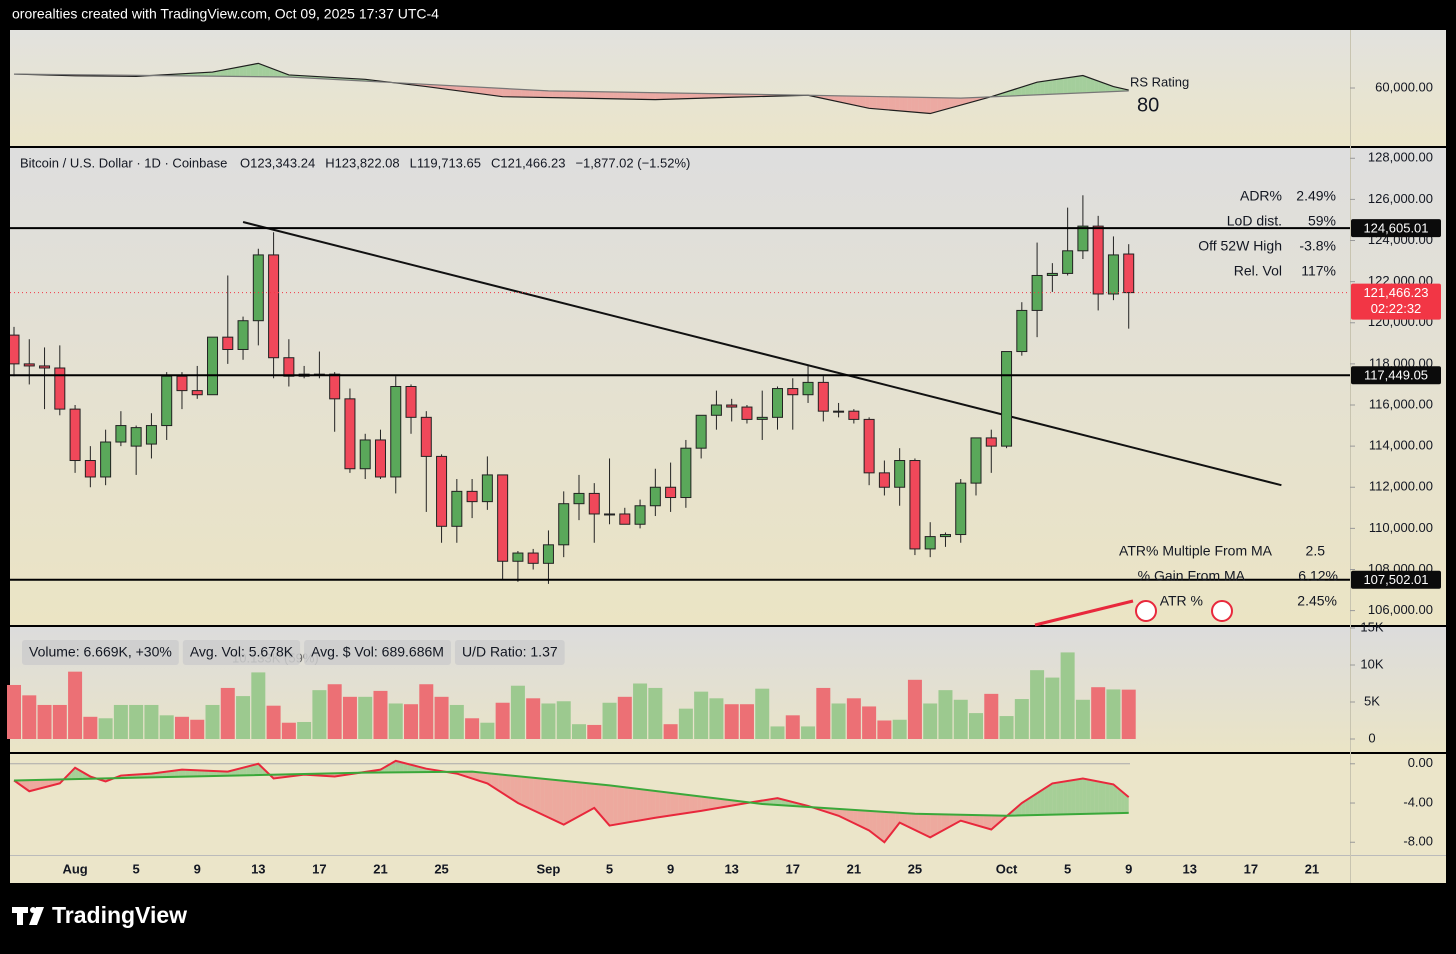 The width and height of the screenshot is (1456, 954). Describe the element at coordinates (1395, 579) in the screenshot. I see `level-label: 107,502.01` at that location.